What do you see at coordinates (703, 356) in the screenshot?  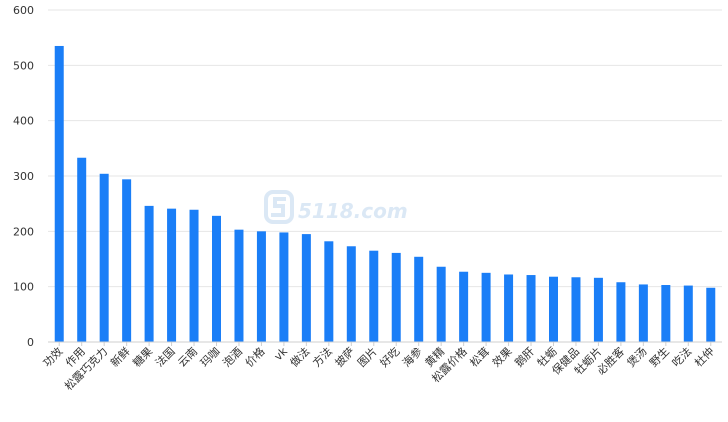 I see `x-tick-label: 杜仲` at bounding box center [703, 356].